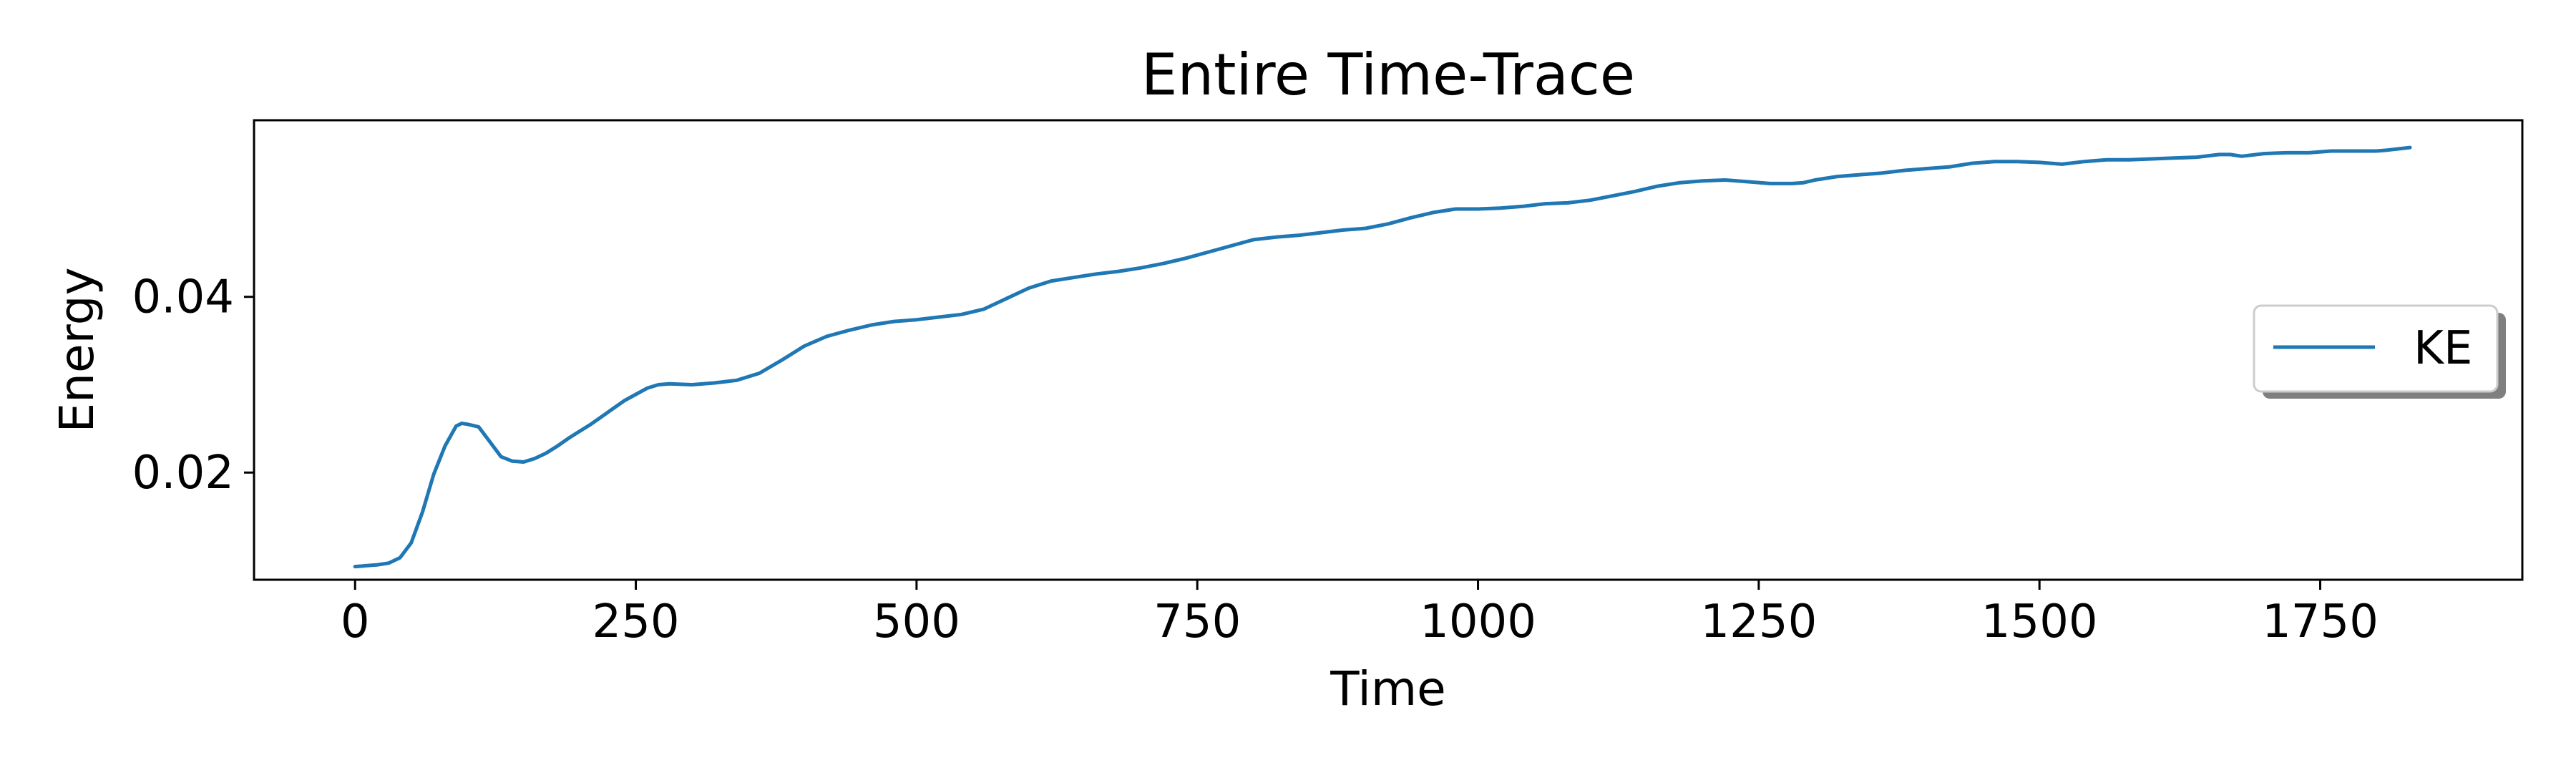 The width and height of the screenshot is (2576, 773). What do you see at coordinates (1478, 621) in the screenshot?
I see `x-tick-label: 1000` at bounding box center [1478, 621].